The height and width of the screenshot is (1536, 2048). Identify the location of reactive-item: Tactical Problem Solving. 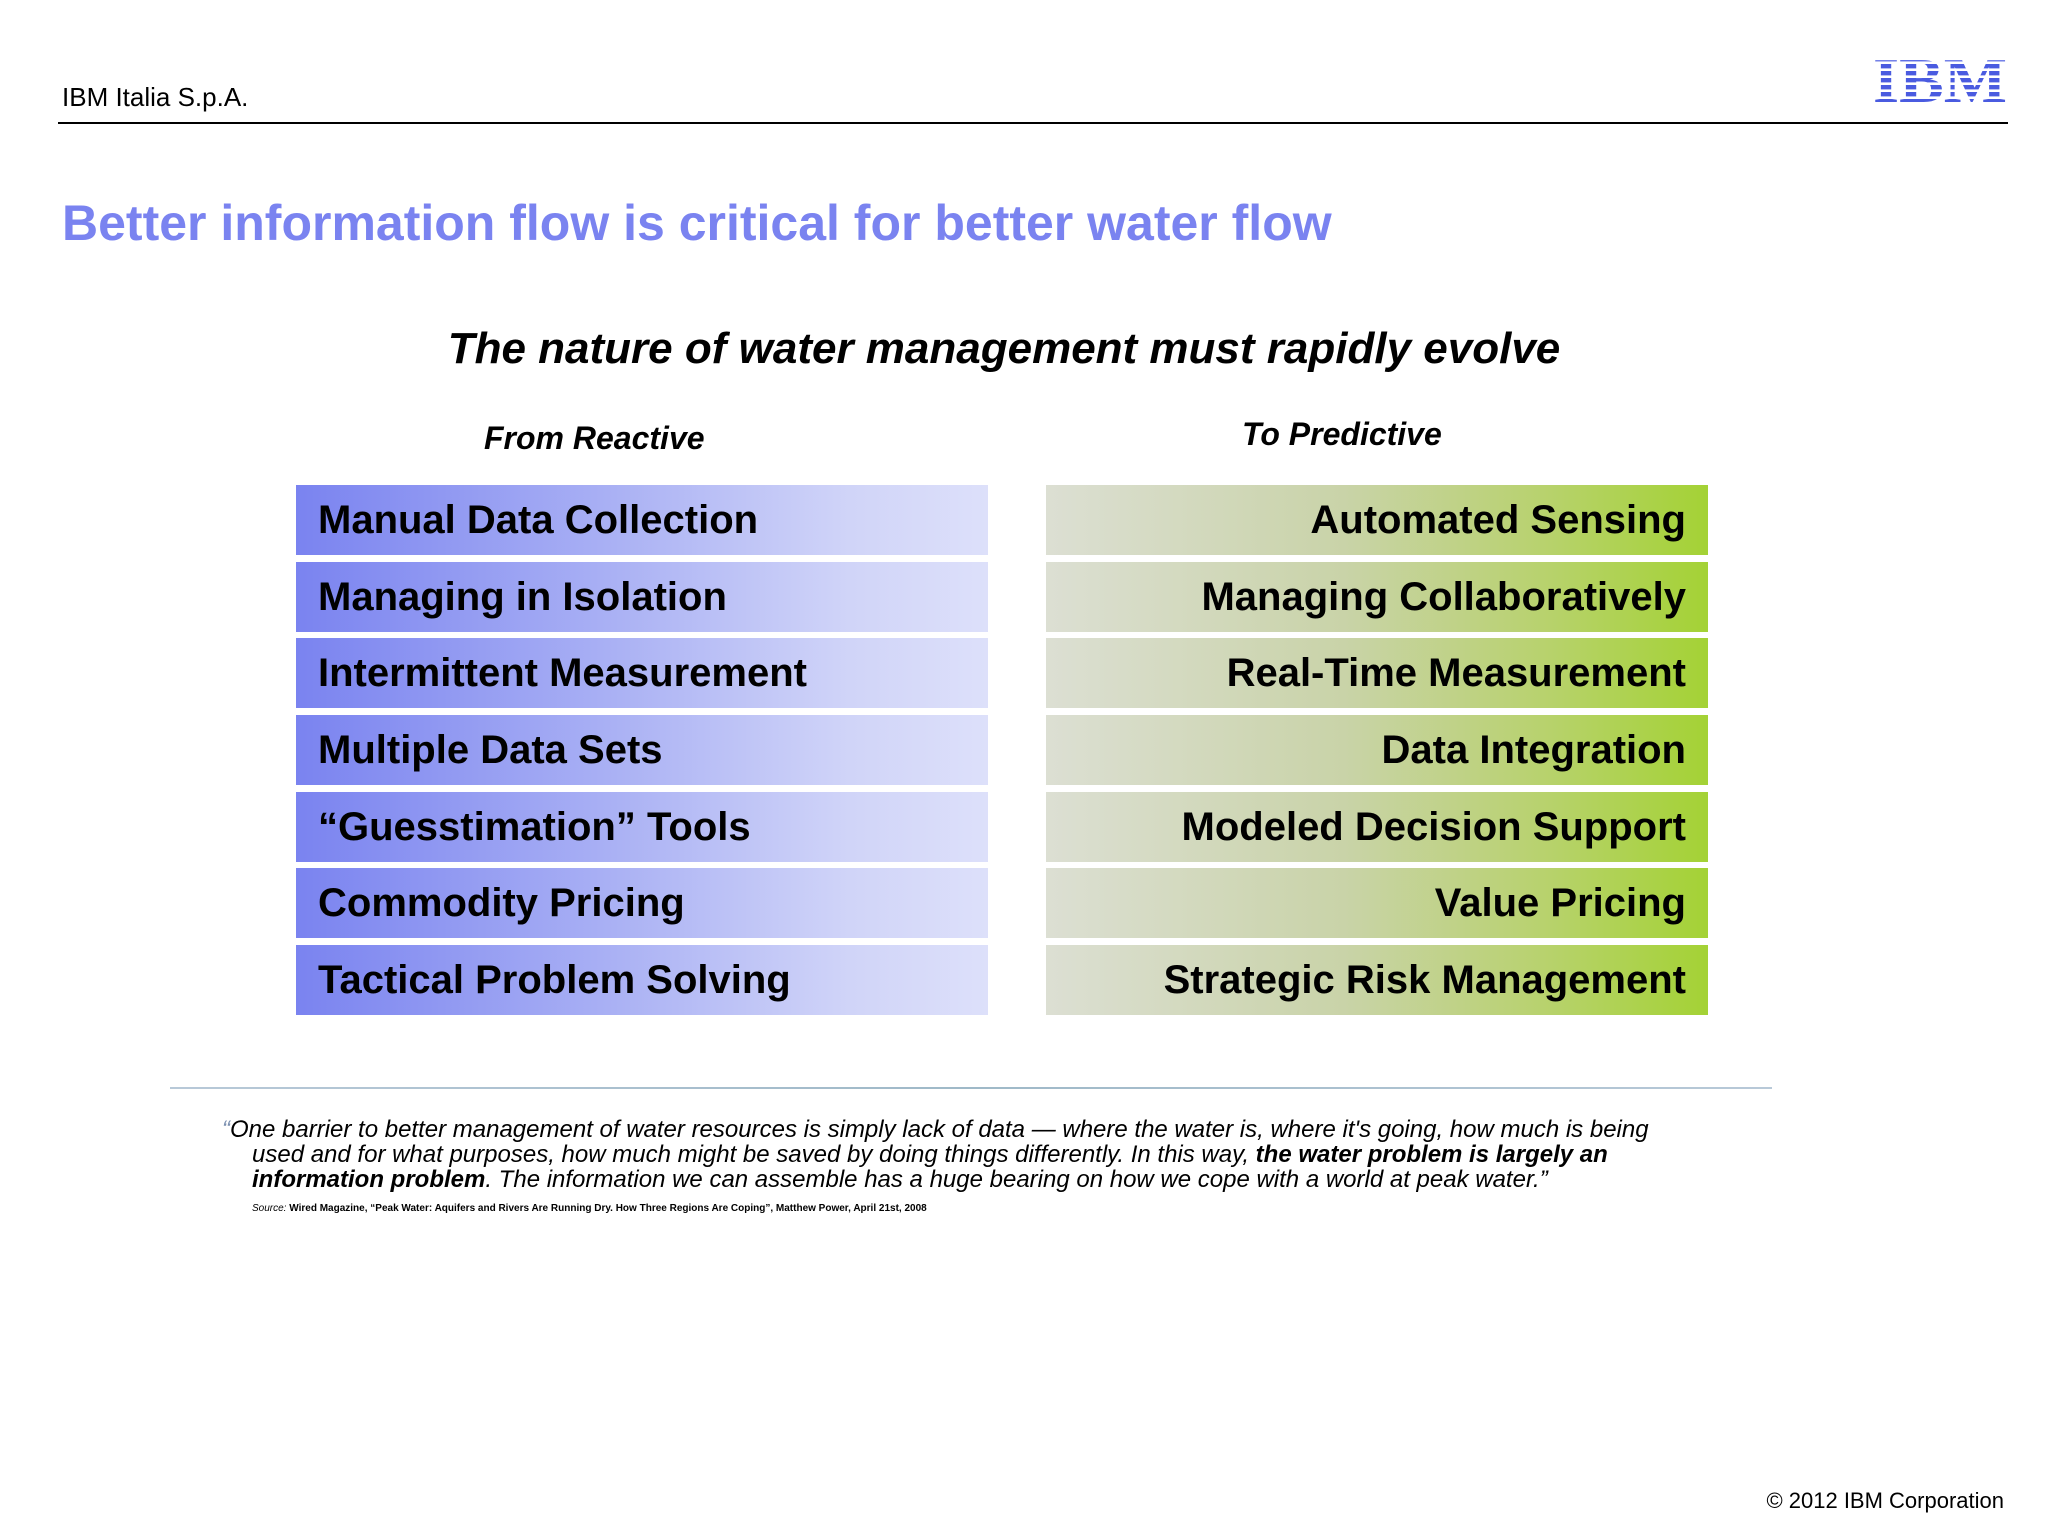
(642, 980).